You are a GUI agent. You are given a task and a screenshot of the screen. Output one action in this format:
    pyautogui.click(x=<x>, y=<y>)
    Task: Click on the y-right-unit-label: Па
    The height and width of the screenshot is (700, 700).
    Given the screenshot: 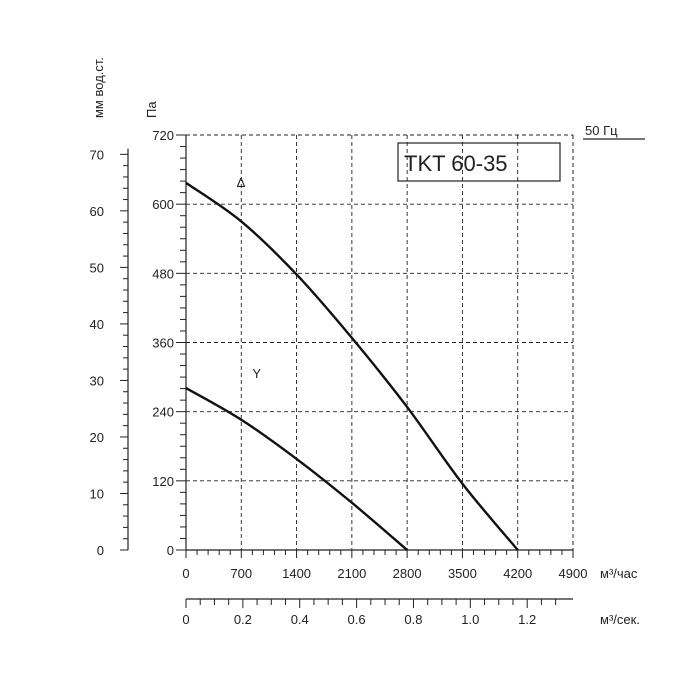 What is the action you would take?
    pyautogui.click(x=151, y=109)
    